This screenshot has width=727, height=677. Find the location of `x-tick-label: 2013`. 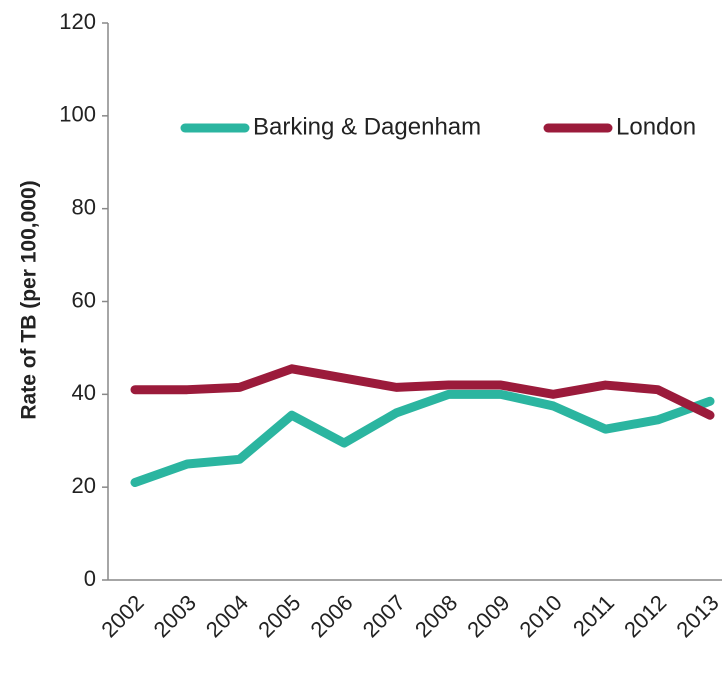

x-tick-label: 2013 is located at coordinates (697, 616).